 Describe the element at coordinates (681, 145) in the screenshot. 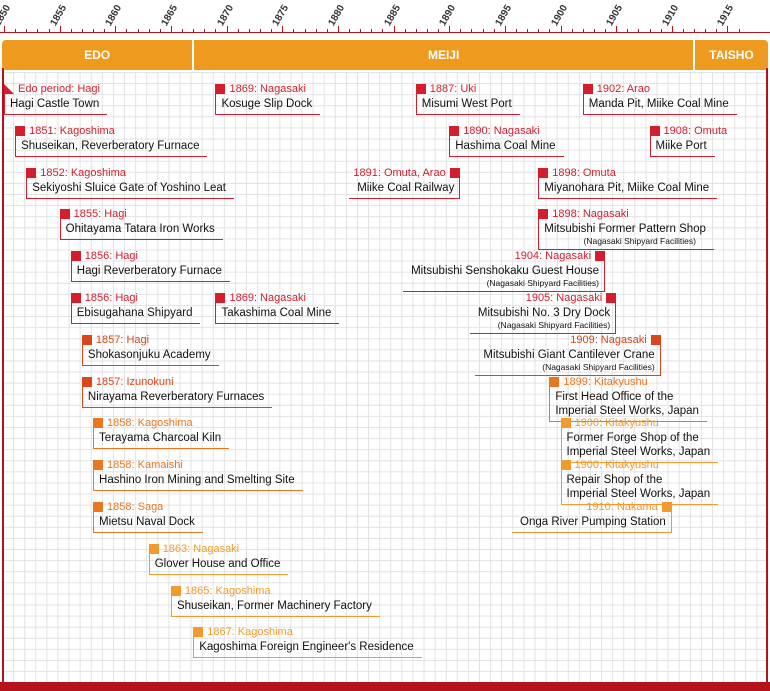

I see `event-title: Miike Port` at that location.